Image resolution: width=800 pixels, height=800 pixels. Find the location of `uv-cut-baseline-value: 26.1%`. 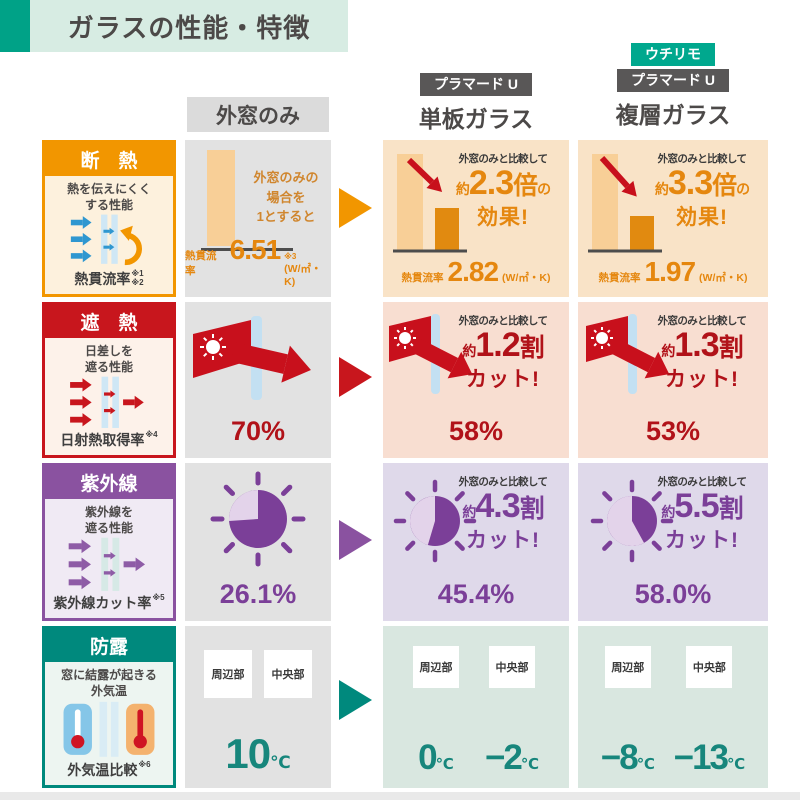

uv-cut-baseline-value: 26.1% is located at coordinates (258, 594).